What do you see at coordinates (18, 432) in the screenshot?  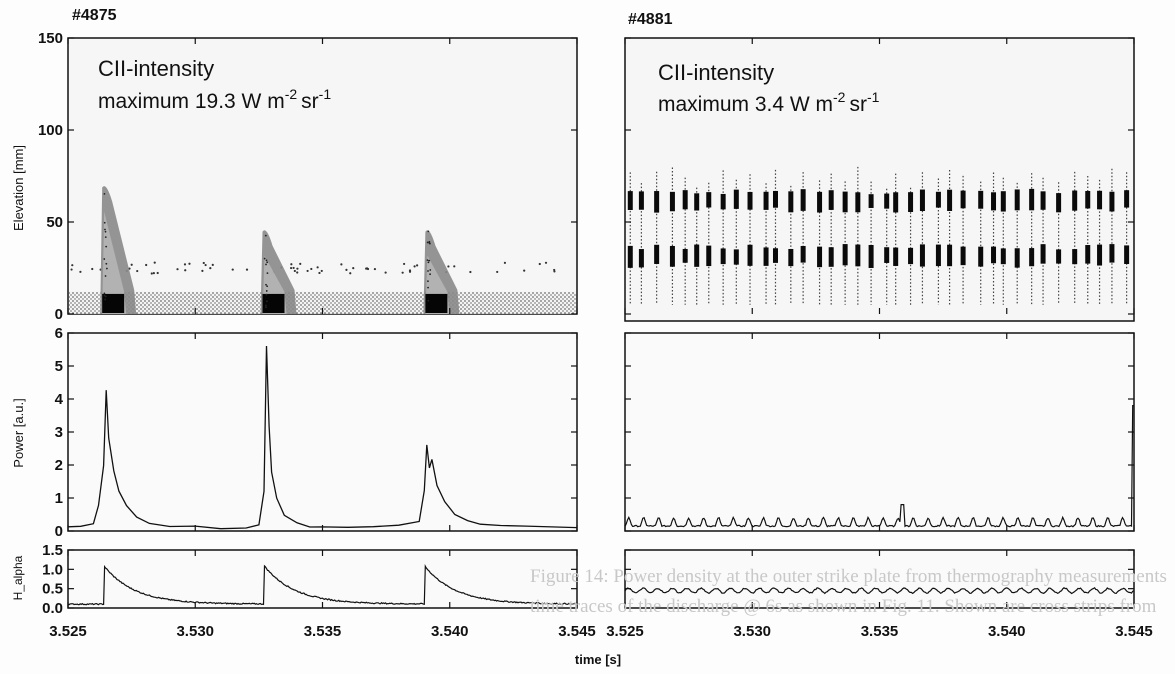 I see `ylabel-power: Power [a.u.]` at bounding box center [18, 432].